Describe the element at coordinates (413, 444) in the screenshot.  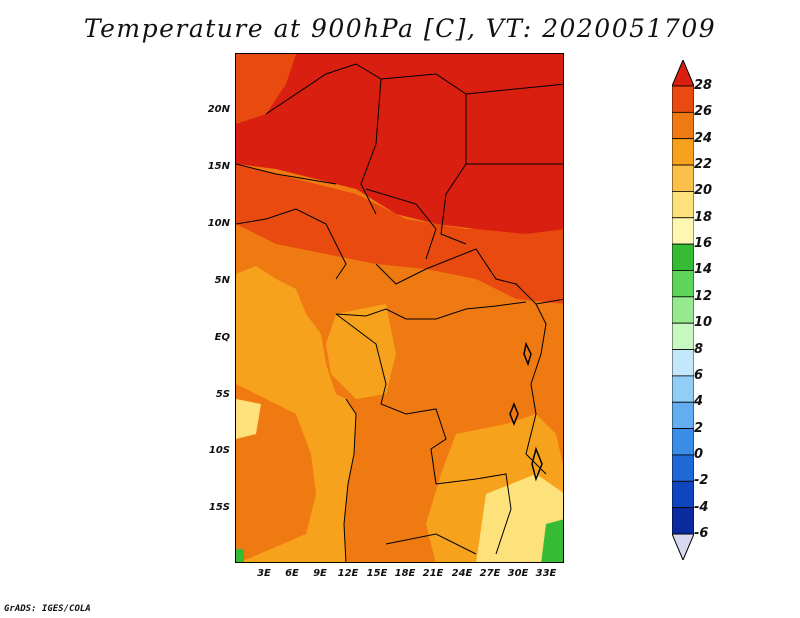
I see `border-drc-angola` at that location.